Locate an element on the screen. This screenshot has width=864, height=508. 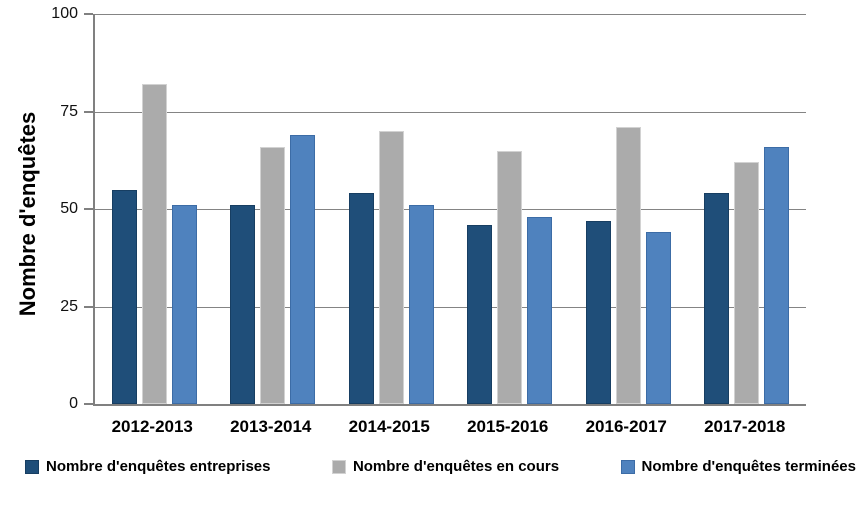
x-label-2016-2017: 2016-2017 is located at coordinates (626, 426).